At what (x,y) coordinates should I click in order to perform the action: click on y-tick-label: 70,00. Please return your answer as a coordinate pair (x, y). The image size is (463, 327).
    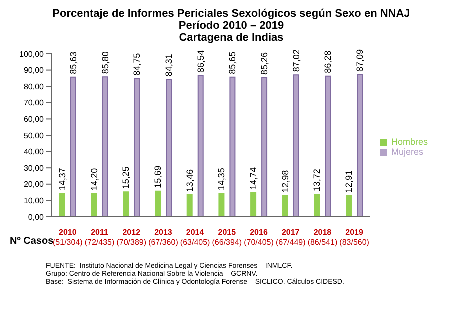
    Looking at the image, I should click on (34, 103).